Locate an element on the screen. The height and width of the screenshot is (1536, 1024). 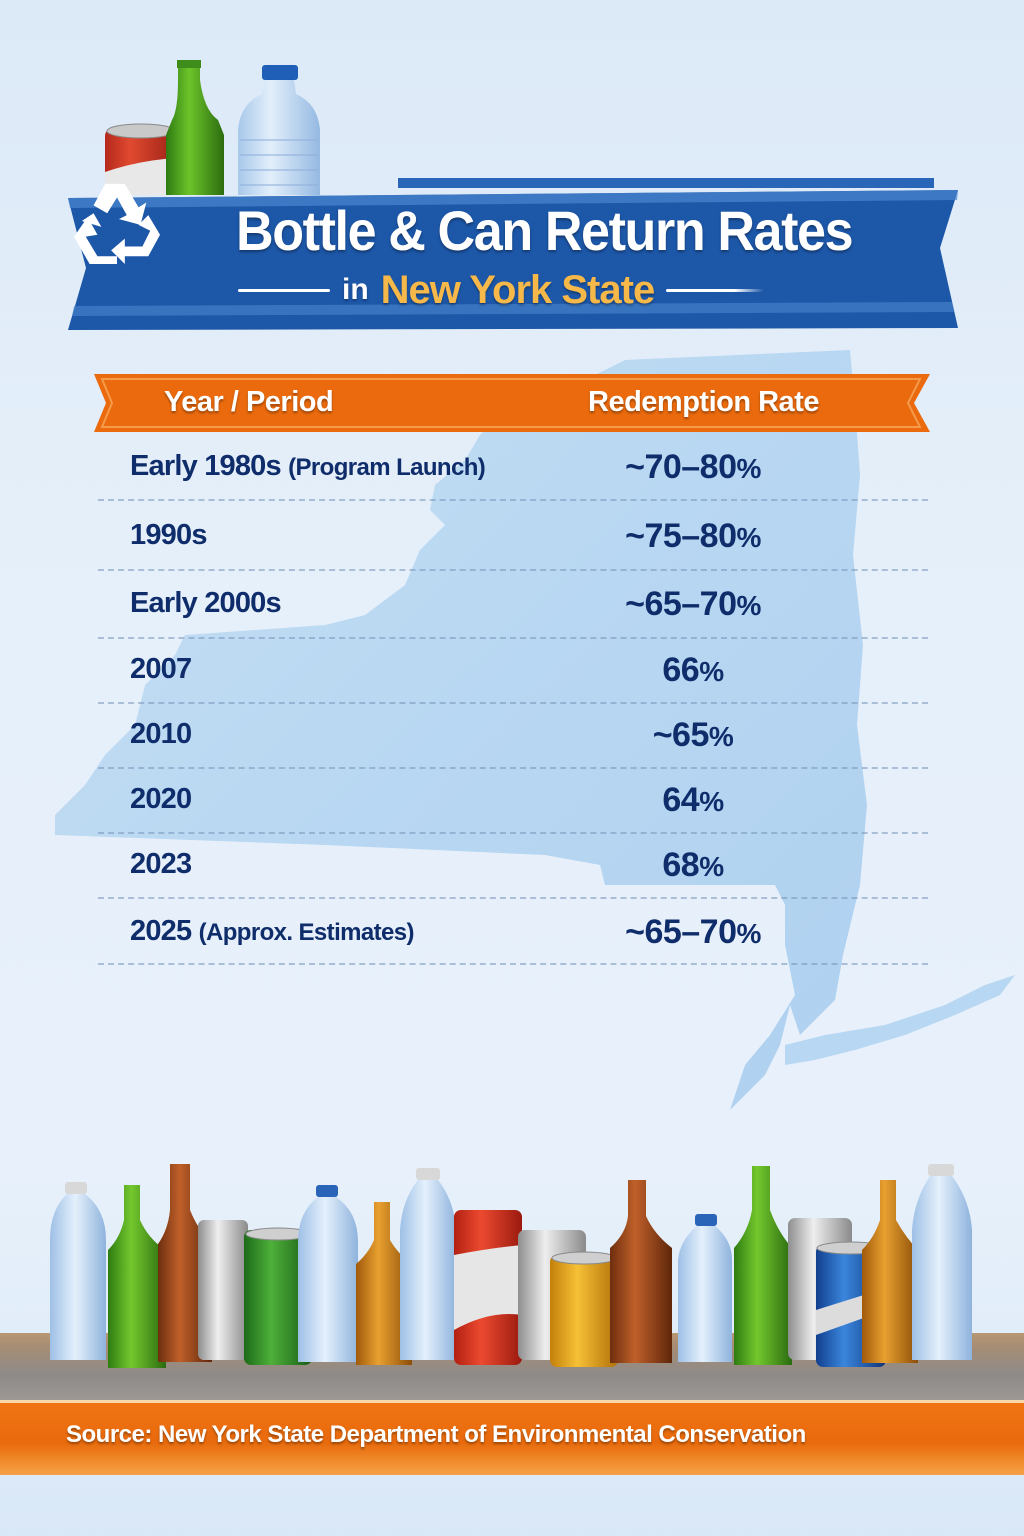
subtitle-state: New York State is located at coordinates (518, 289).